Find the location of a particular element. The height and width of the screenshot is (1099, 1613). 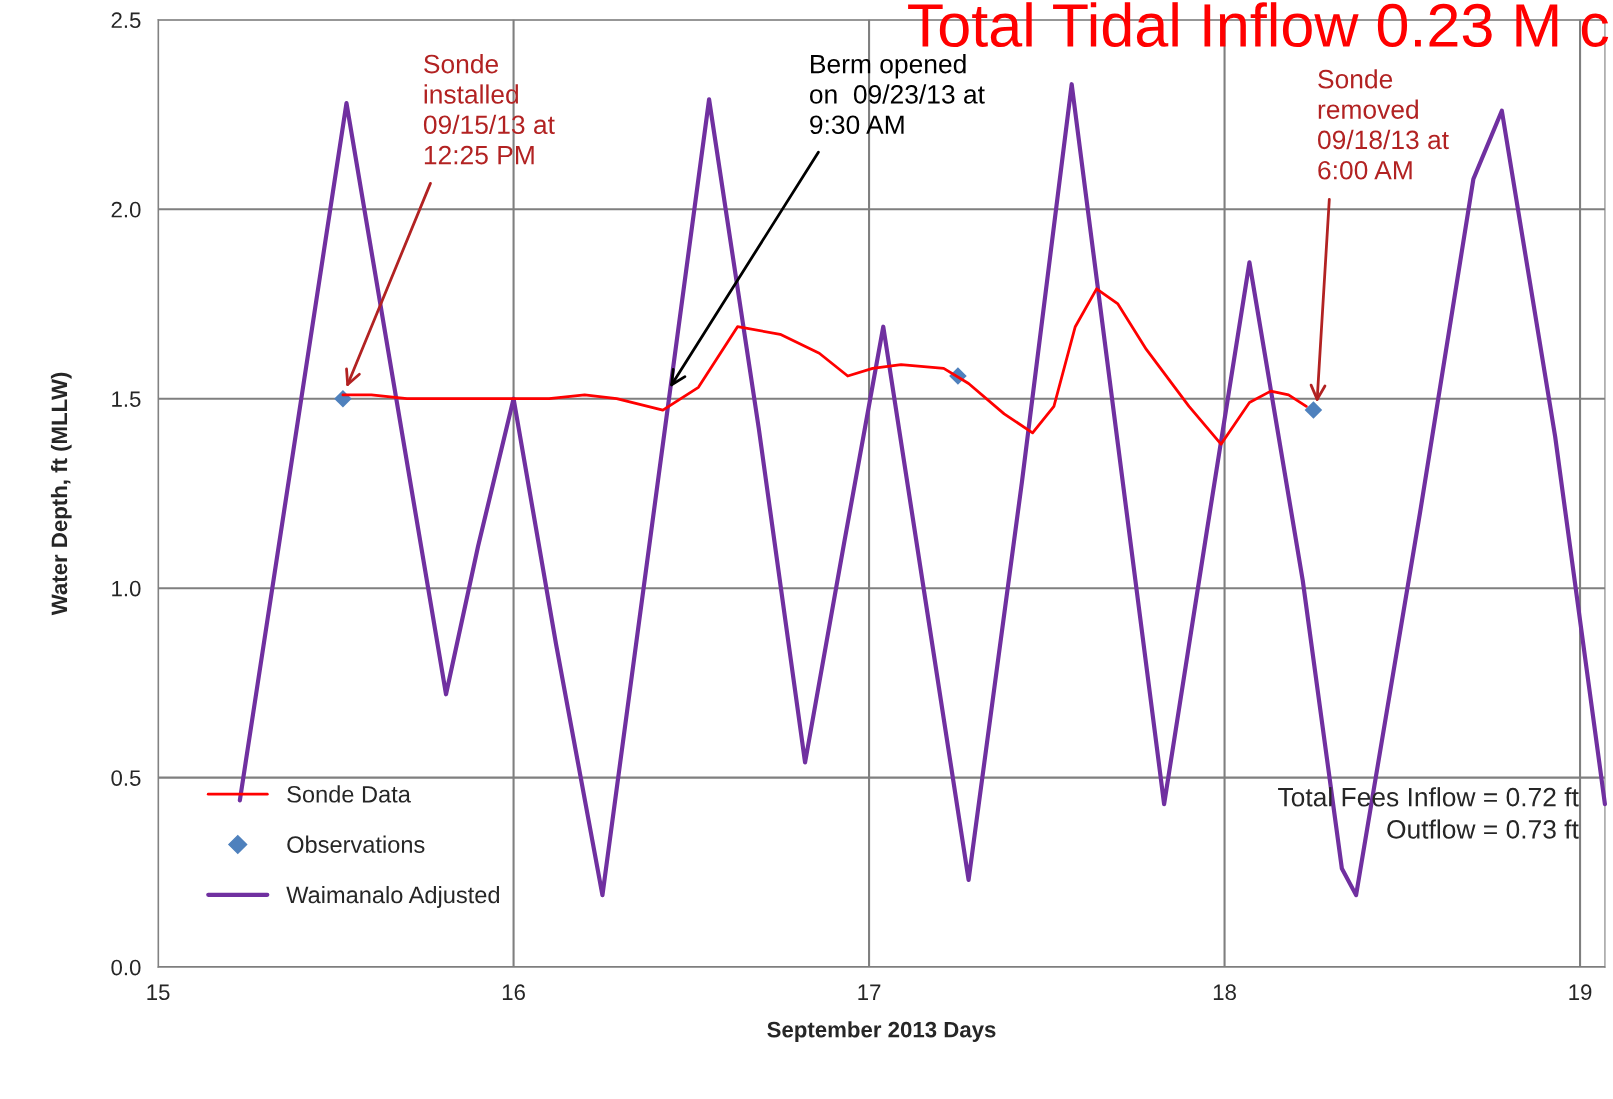

y-tick-label: 2.0 is located at coordinates (126, 209).